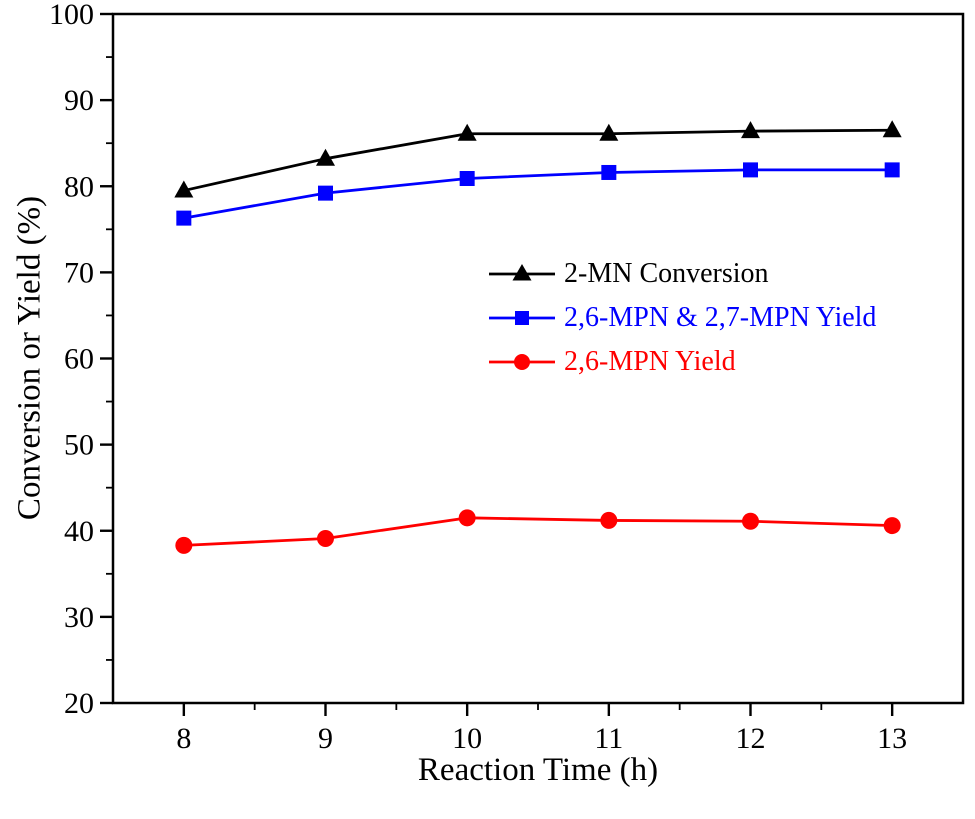 The height and width of the screenshot is (819, 975). I want to click on legend-item-conversion: 2-MN Conversion, so click(682, 274).